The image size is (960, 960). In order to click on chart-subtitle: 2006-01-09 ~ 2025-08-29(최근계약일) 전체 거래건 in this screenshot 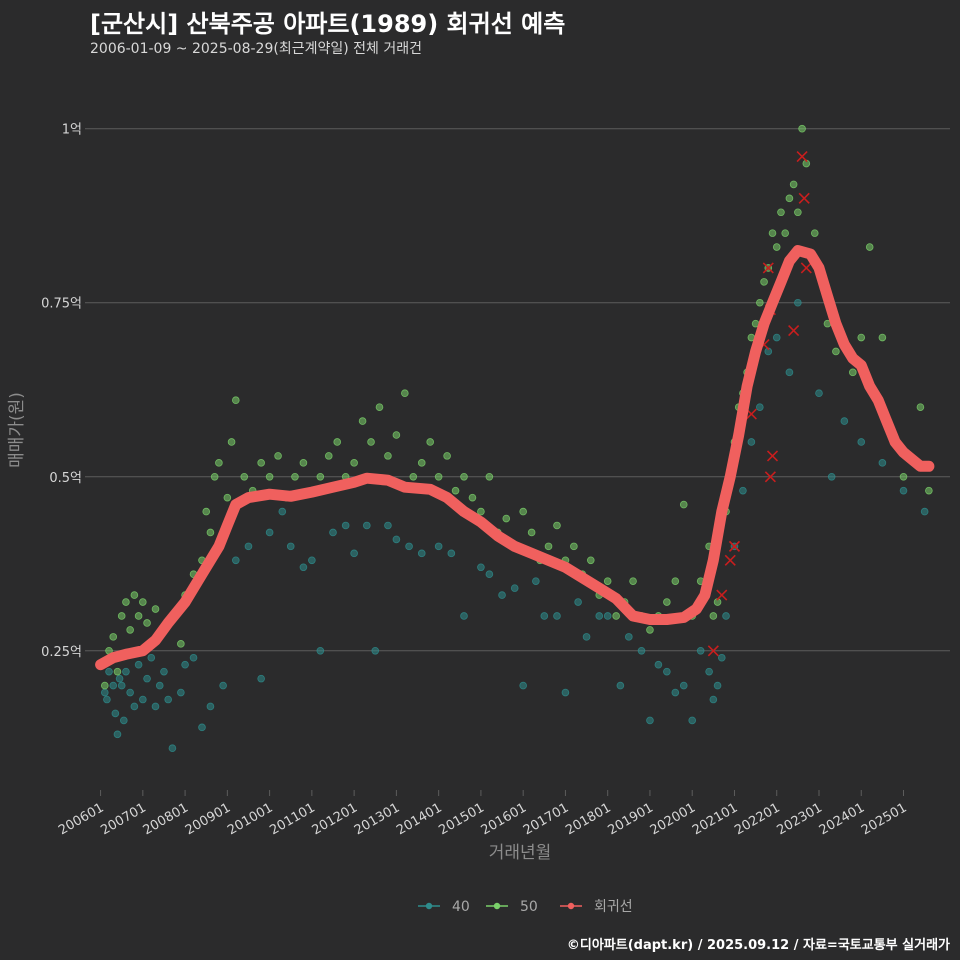, I will do `click(256, 49)`.